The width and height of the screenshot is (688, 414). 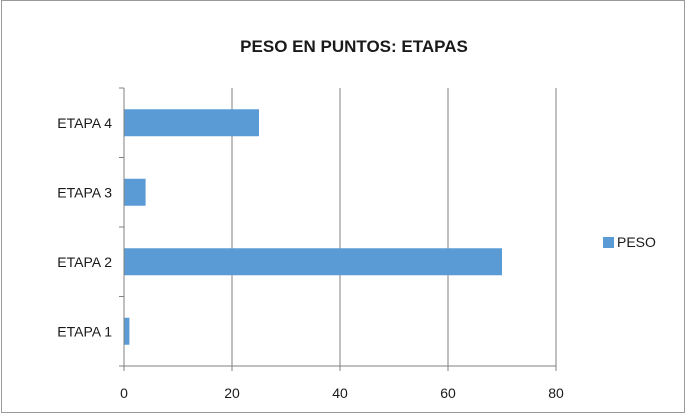 I want to click on tick-labels: 0 20 40 60 80, so click(x=342, y=393).